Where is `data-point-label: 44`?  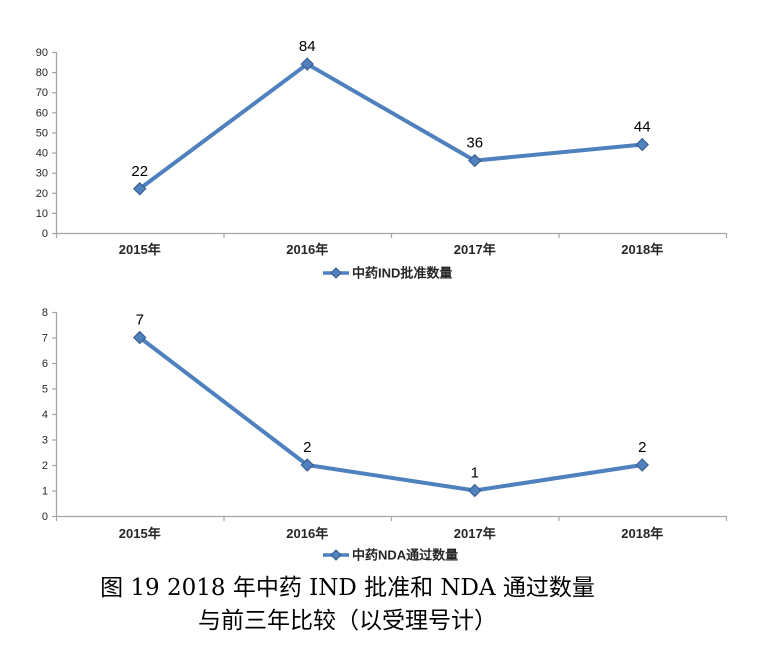 data-point-label: 44 is located at coordinates (642, 127).